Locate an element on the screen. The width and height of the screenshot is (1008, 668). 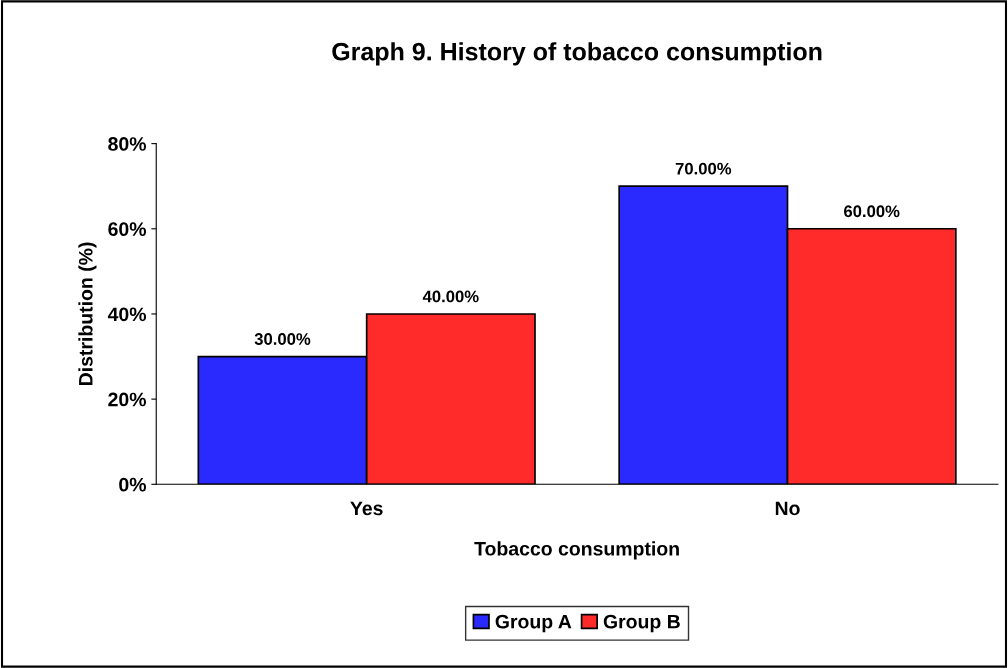
data-label: 70.00% is located at coordinates (703, 168).